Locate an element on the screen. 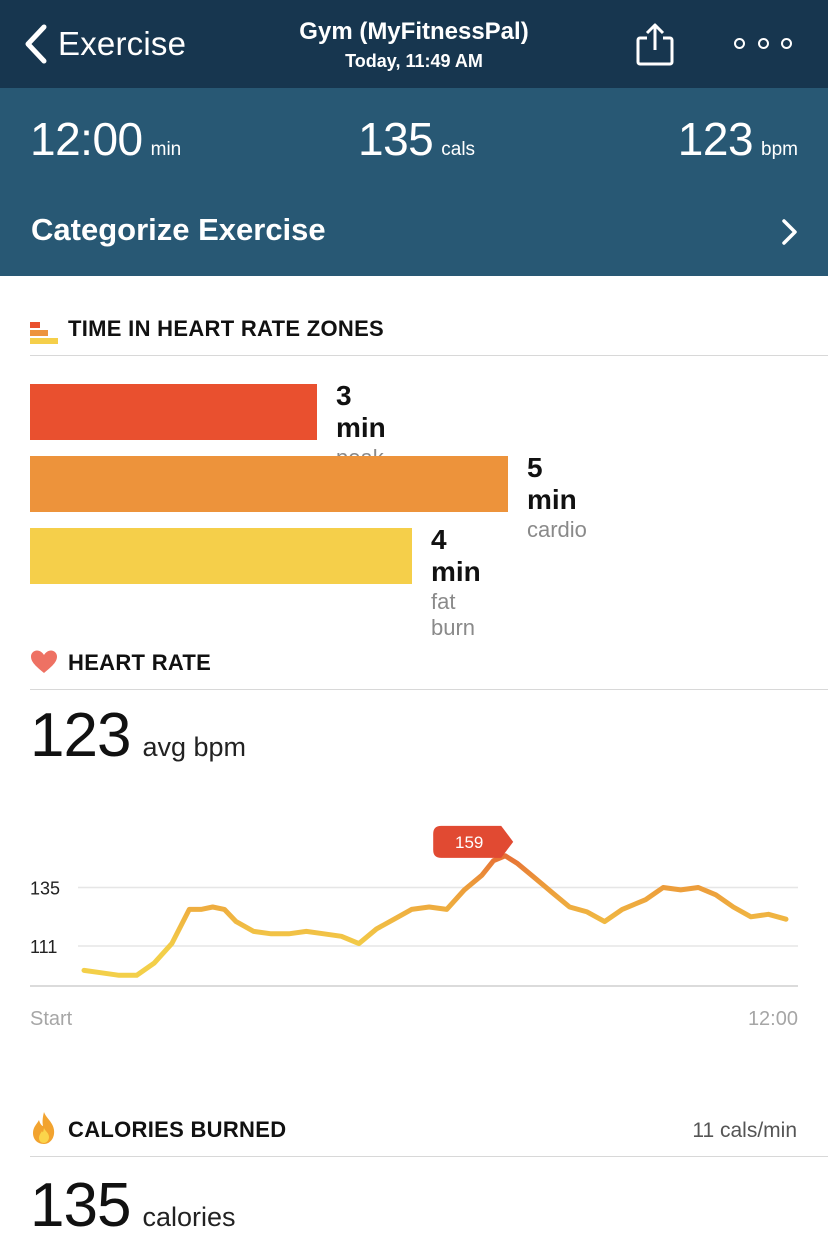 This screenshot has height=1241, width=828. categorize-exercise-label: Categorize Exercise is located at coordinates (178, 229).